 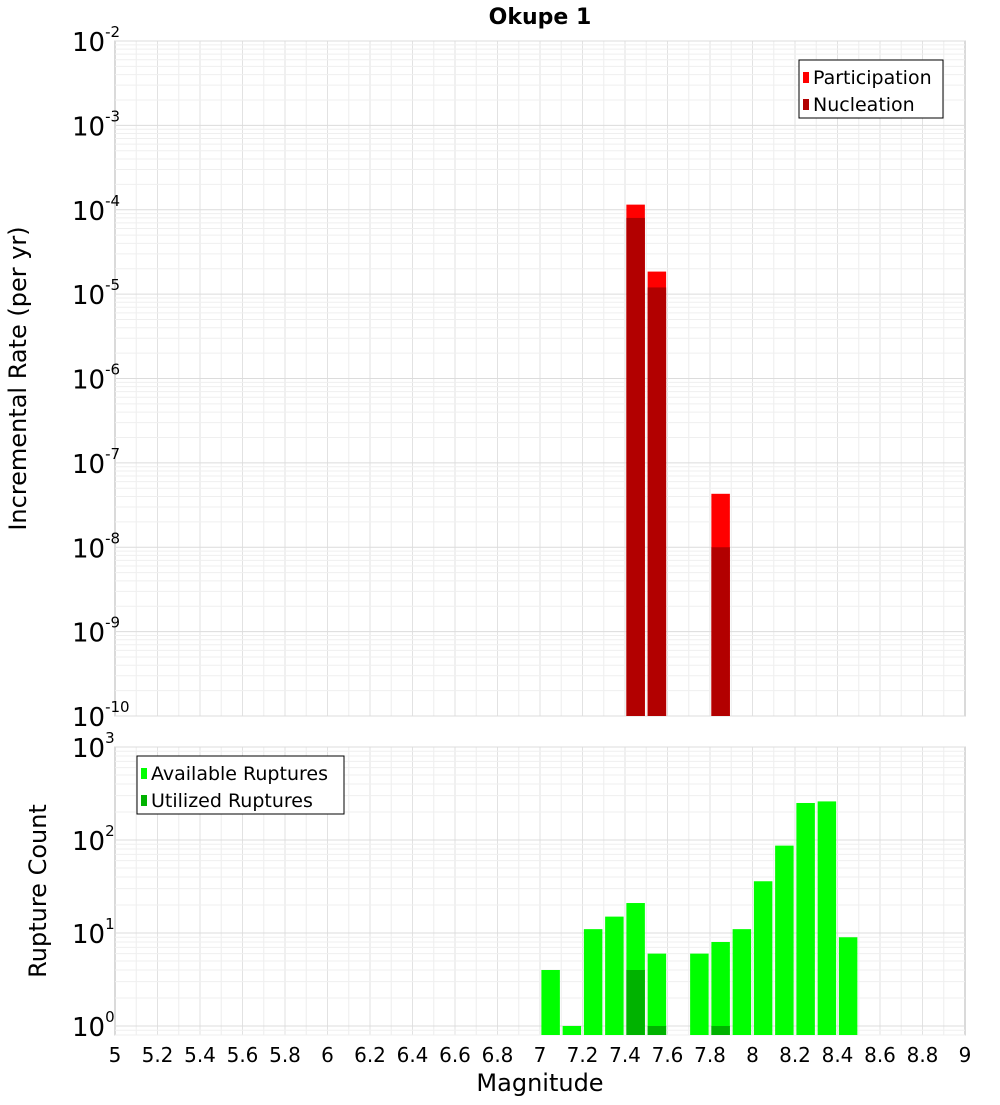 I want to click on count-x-tick-label: 5.8, so click(x=285, y=1055).